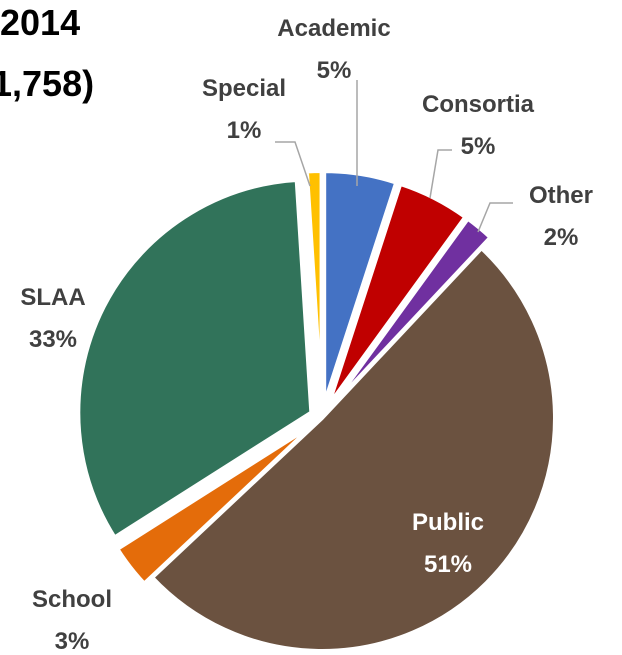 This screenshot has height=655, width=622. What do you see at coordinates (360, 288) in the screenshot?
I see `pie-slice-academic` at bounding box center [360, 288].